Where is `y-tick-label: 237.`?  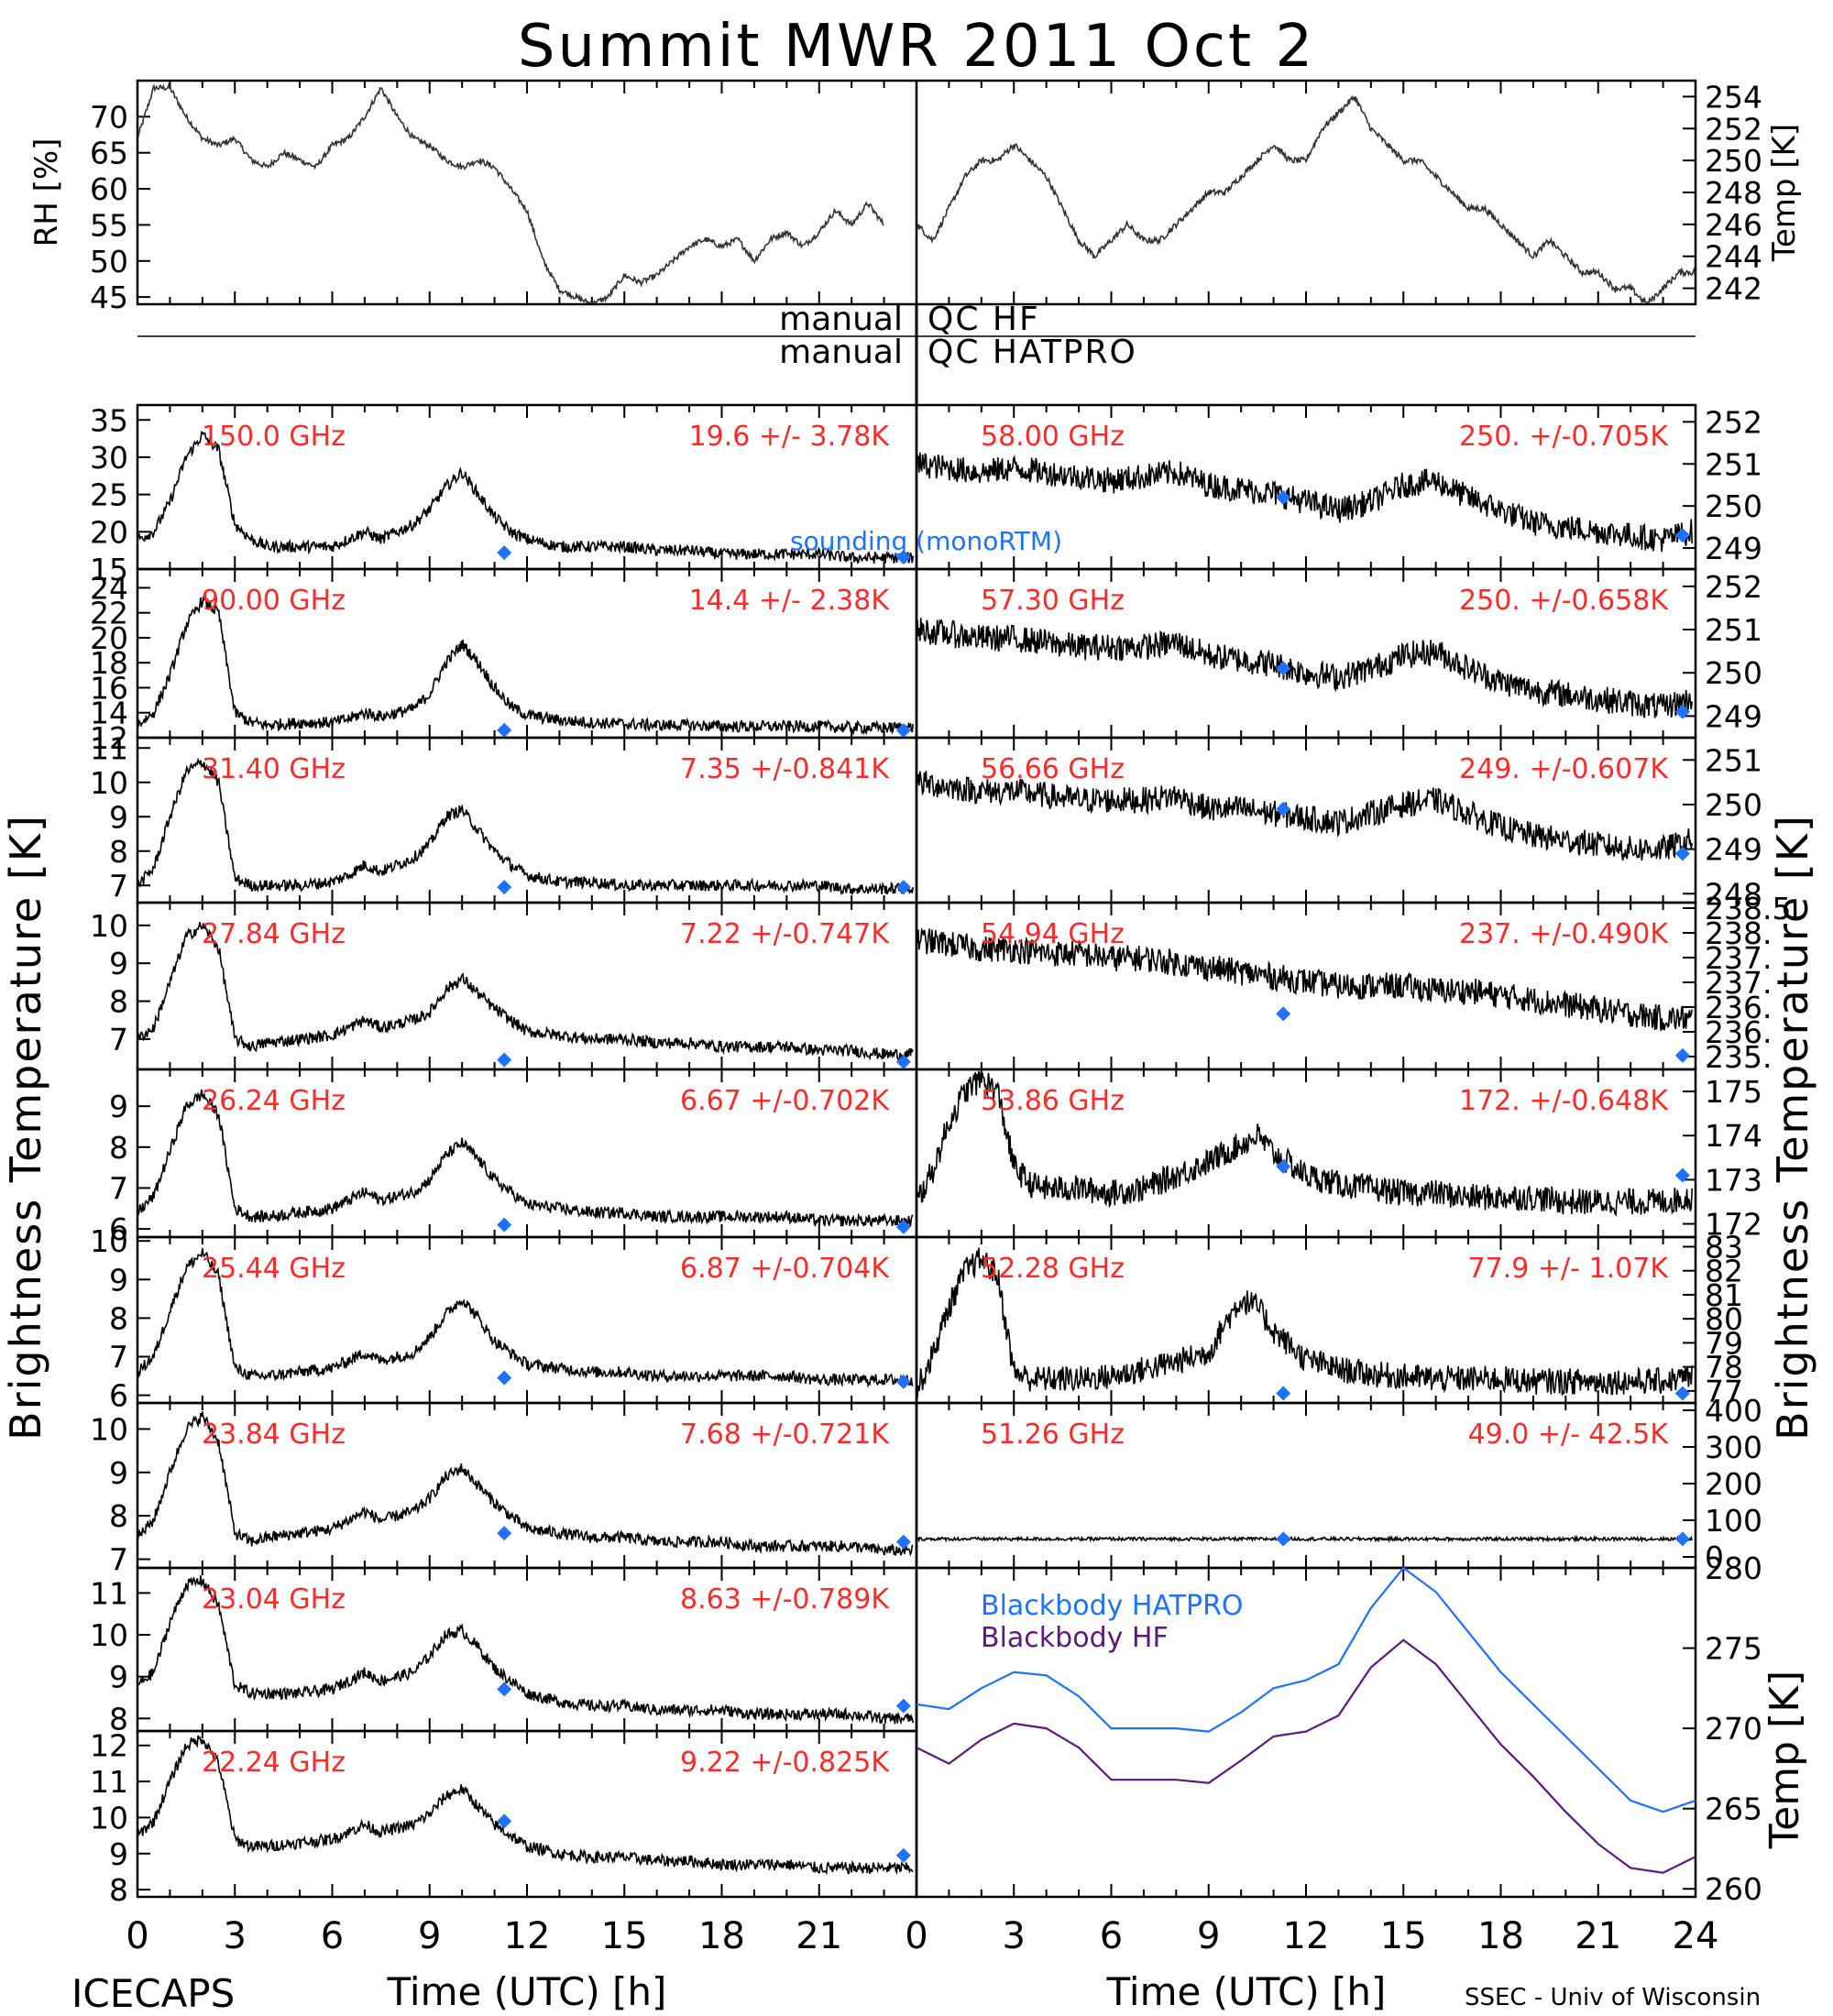
y-tick-label: 237. is located at coordinates (1738, 983).